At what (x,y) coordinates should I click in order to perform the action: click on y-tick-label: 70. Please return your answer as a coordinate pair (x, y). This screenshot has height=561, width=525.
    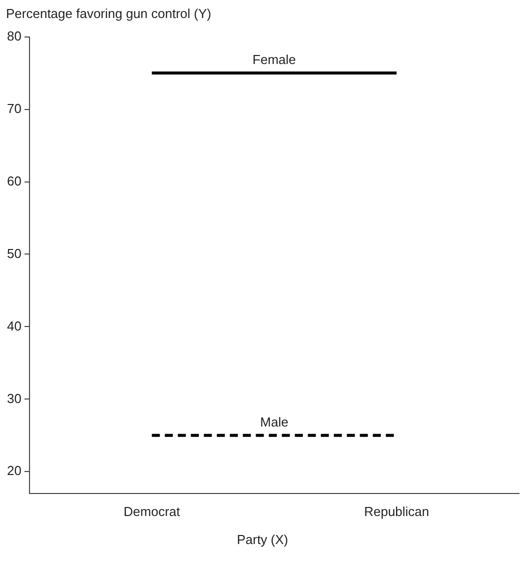
    Looking at the image, I should click on (14, 108).